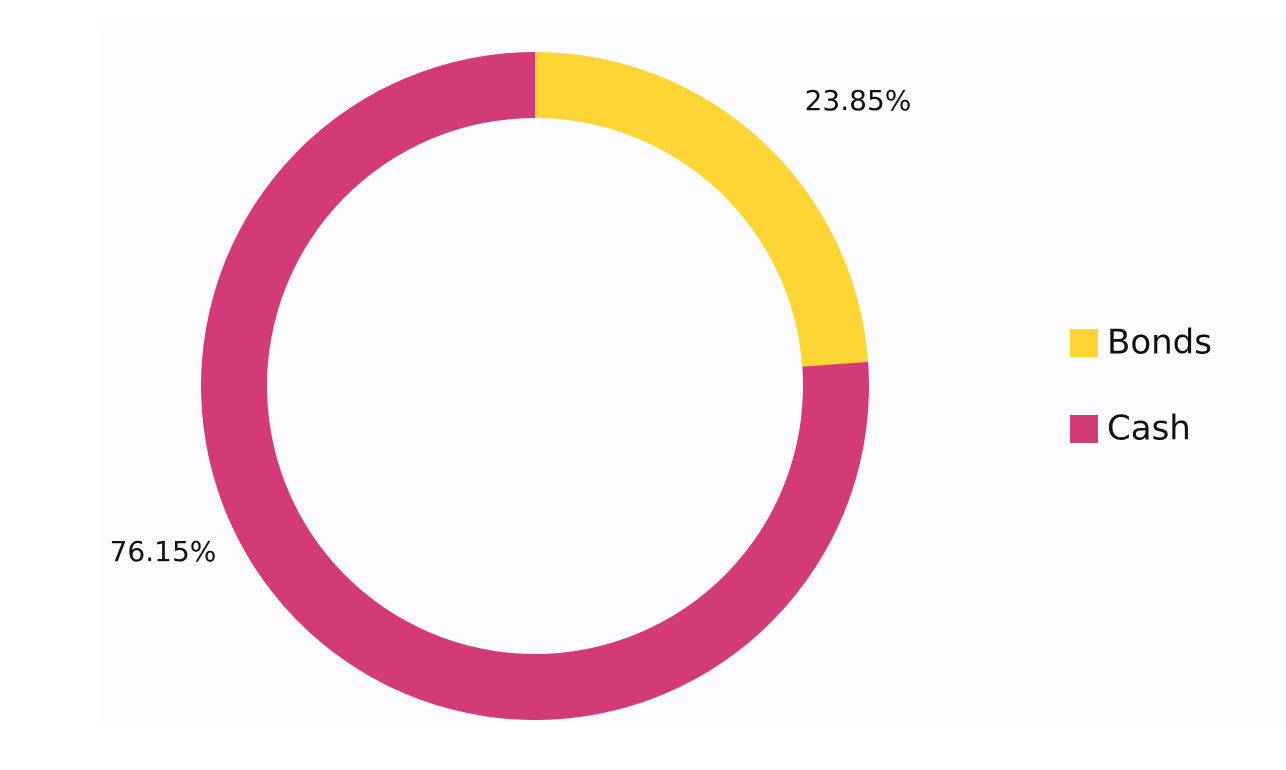  Describe the element at coordinates (1149, 429) in the screenshot. I see `legend-label: Cash` at that location.